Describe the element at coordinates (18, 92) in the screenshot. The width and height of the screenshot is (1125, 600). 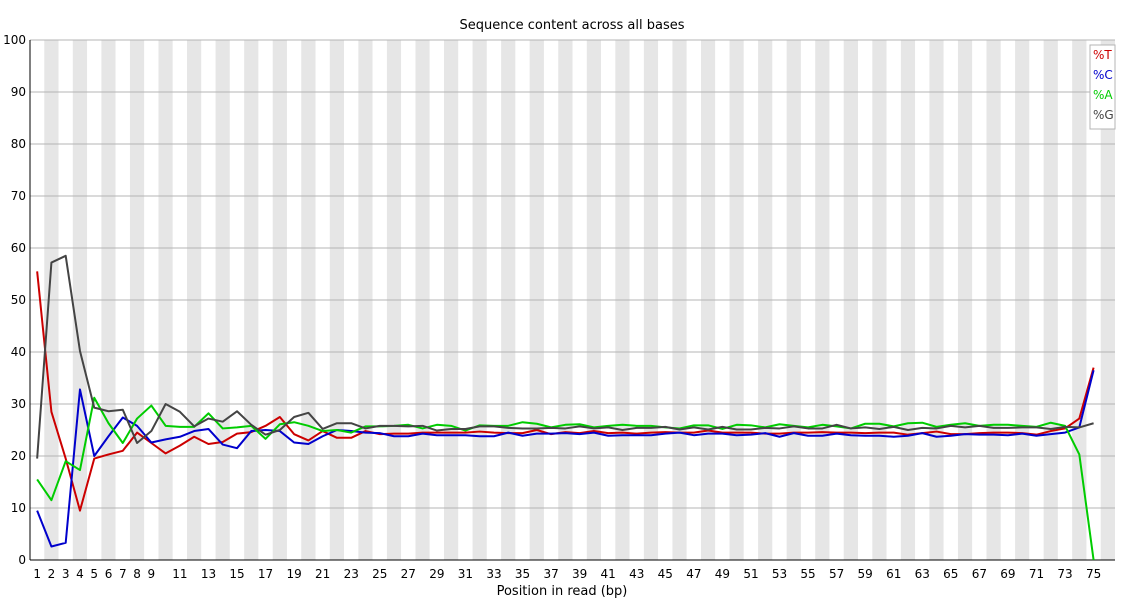
I see `y-tick-label: 90` at that location.